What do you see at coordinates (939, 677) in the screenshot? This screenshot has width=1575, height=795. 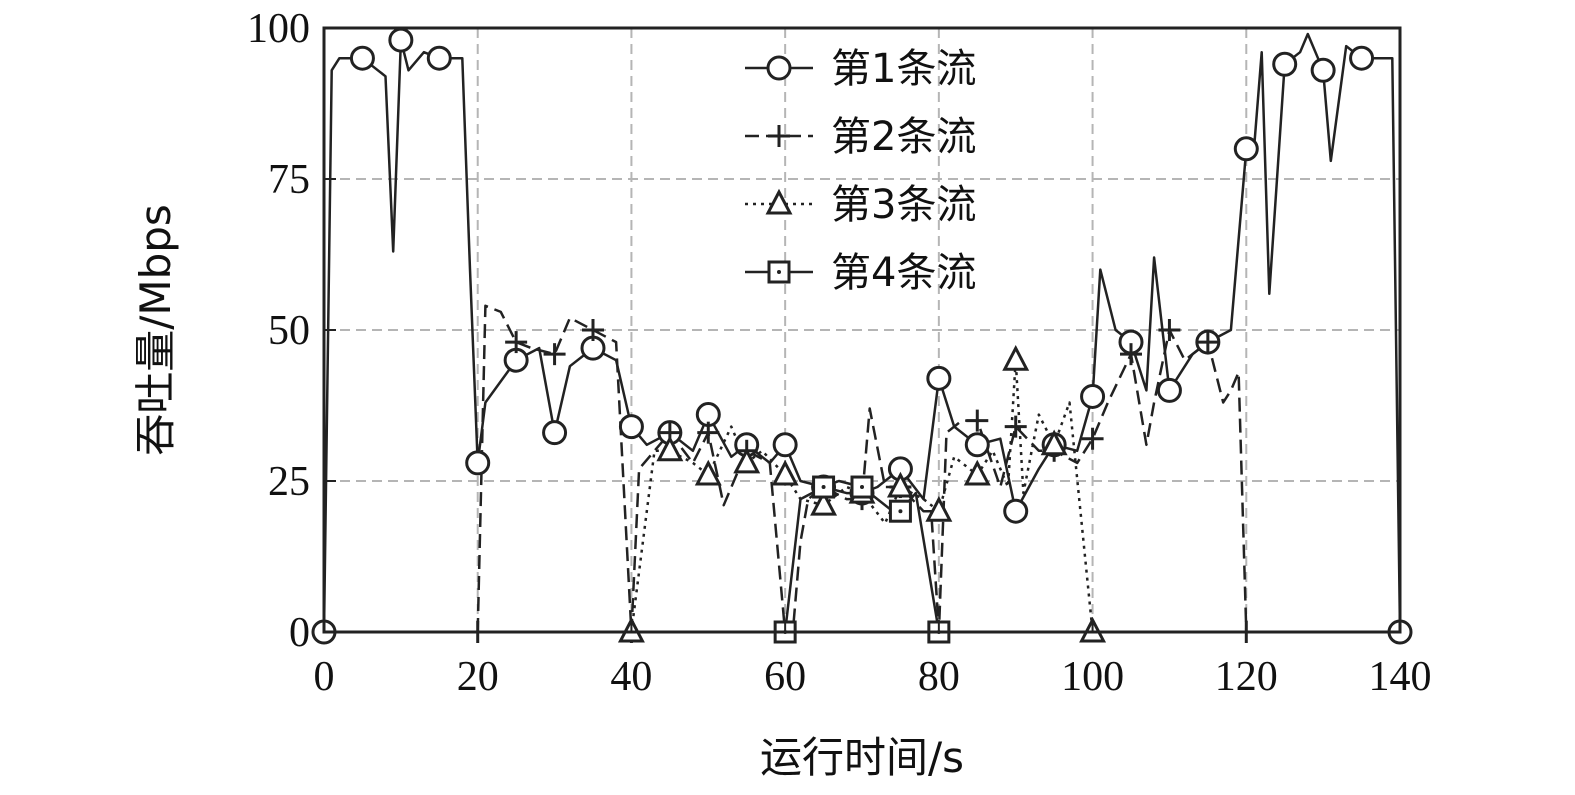 I see `x-tick-label: 80` at bounding box center [939, 677].